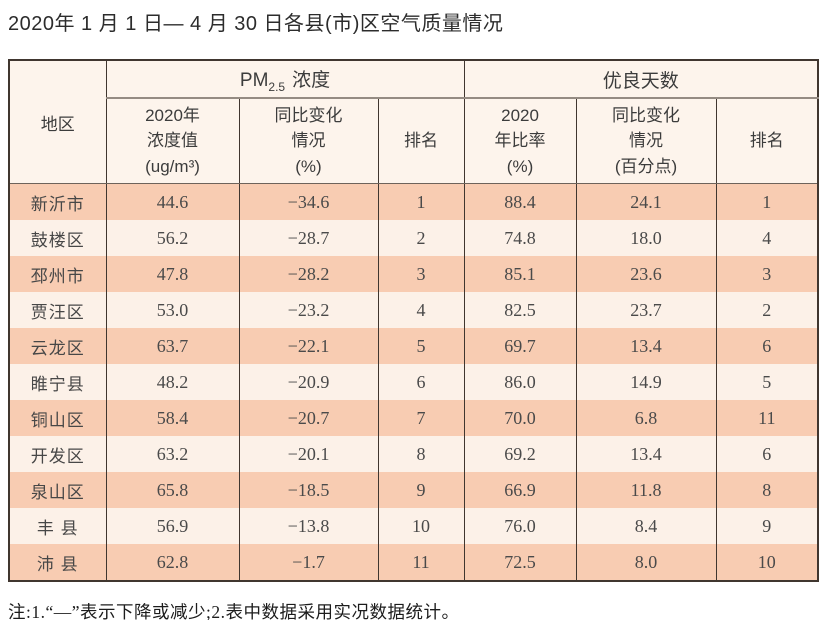  Describe the element at coordinates (413, 490) in the screenshot. I see `table-row: 泉山区 65.8 −18.5 9 66.9 11.8 8` at that location.